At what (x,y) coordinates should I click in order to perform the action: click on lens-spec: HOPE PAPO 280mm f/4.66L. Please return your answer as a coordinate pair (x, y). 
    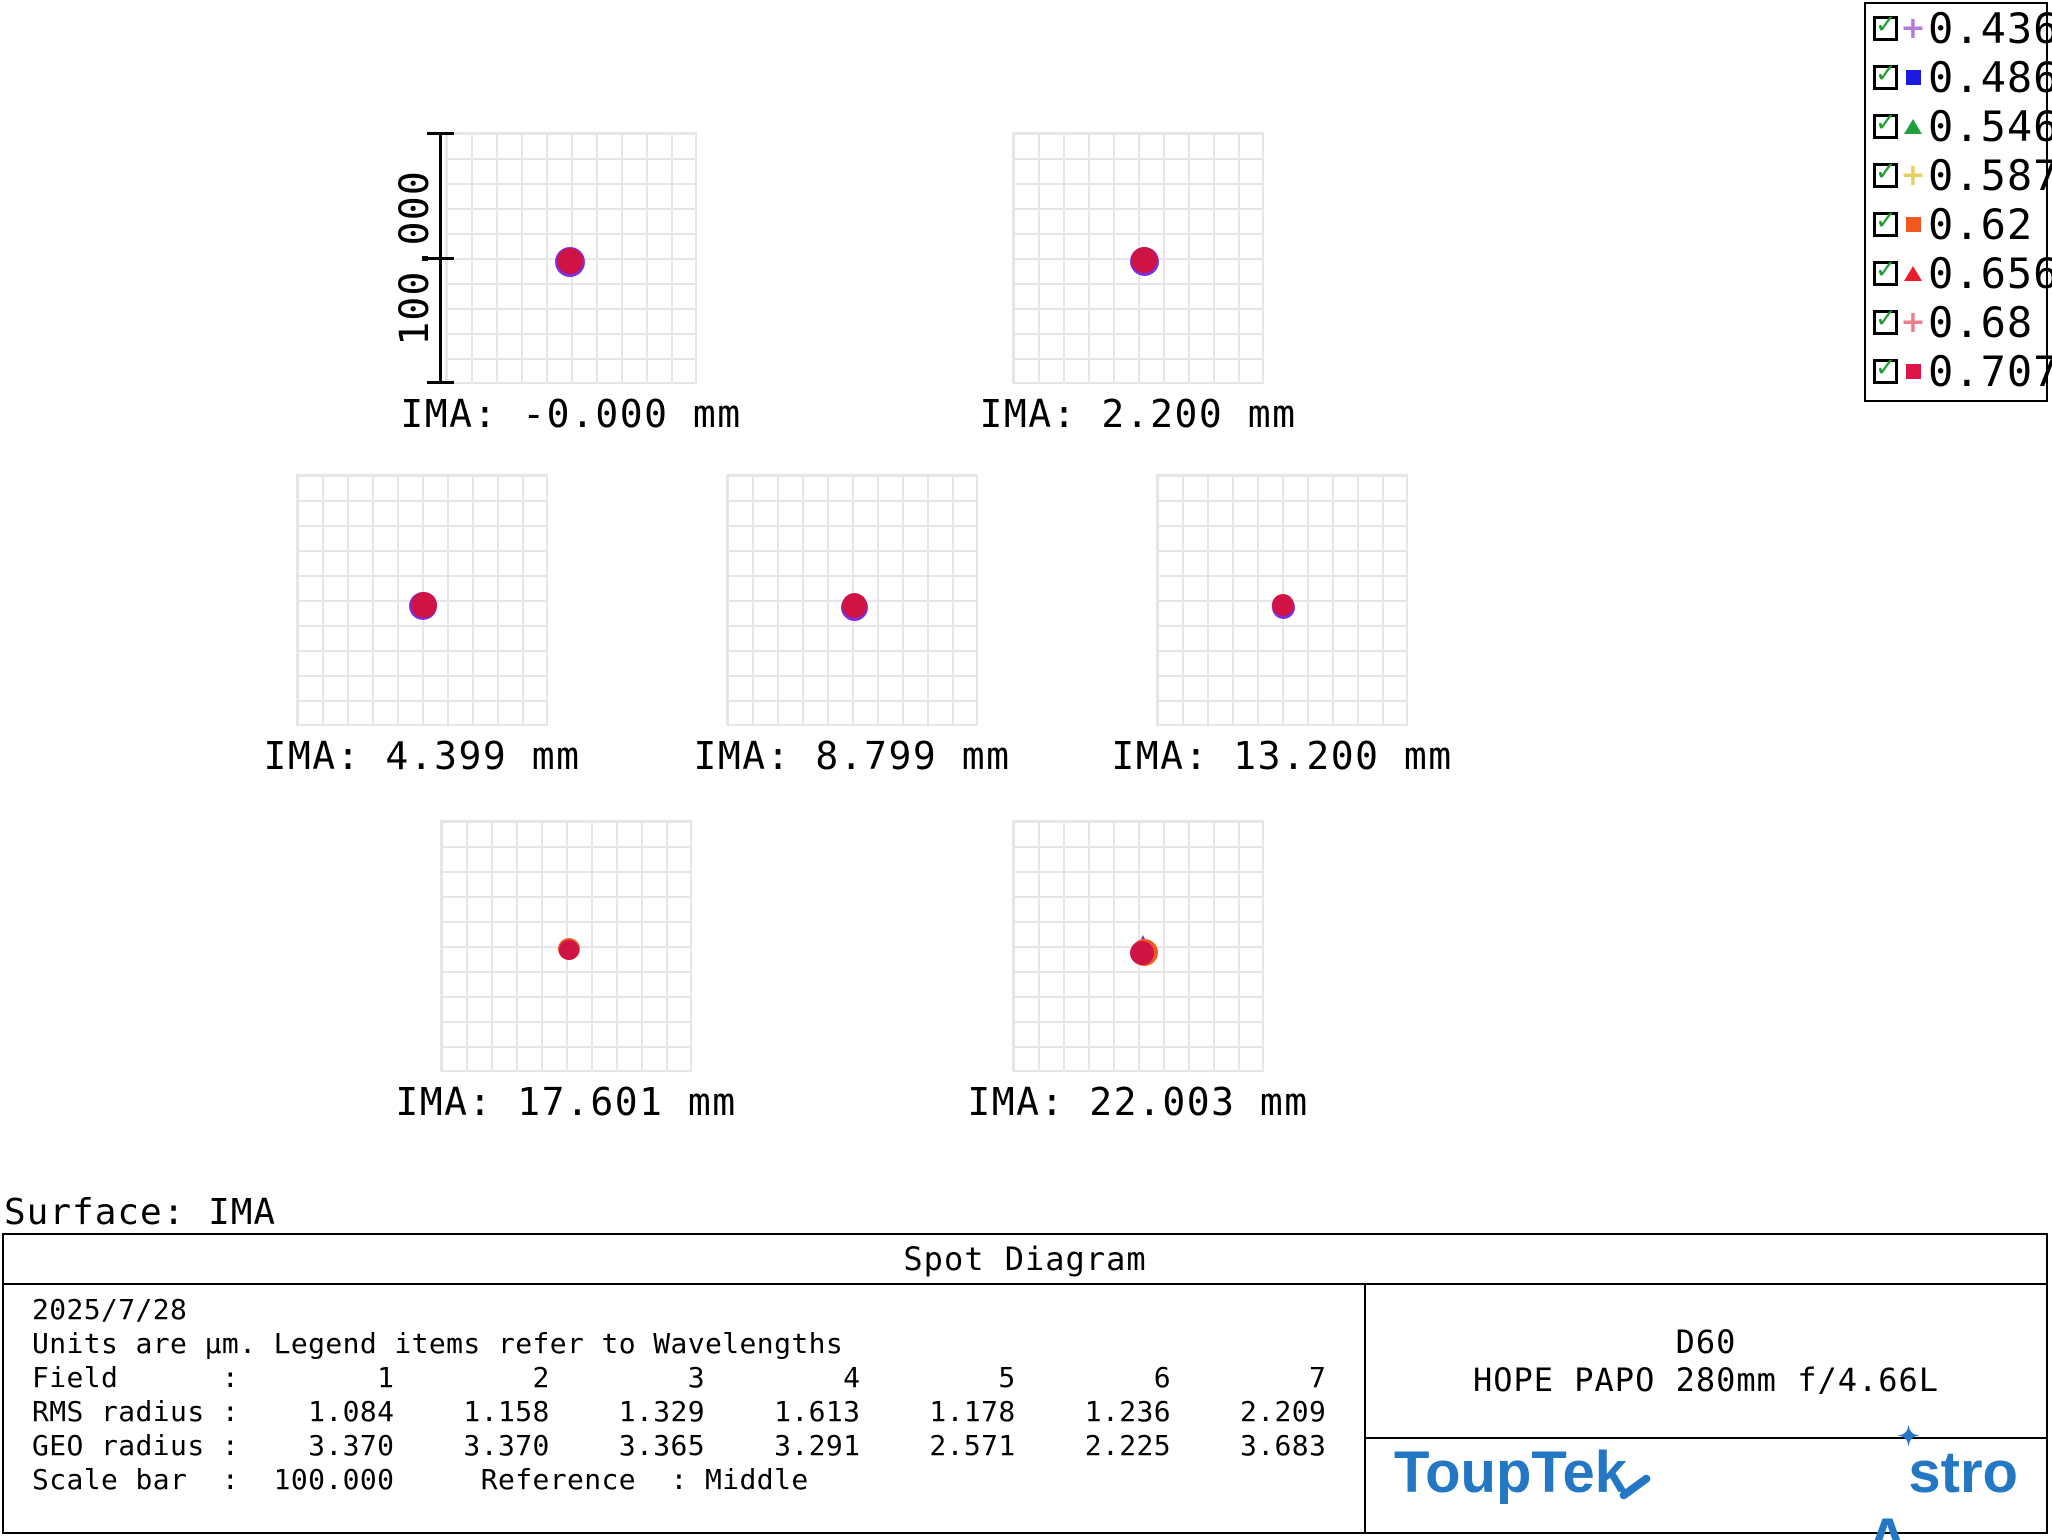
    Looking at the image, I should click on (1706, 1380).